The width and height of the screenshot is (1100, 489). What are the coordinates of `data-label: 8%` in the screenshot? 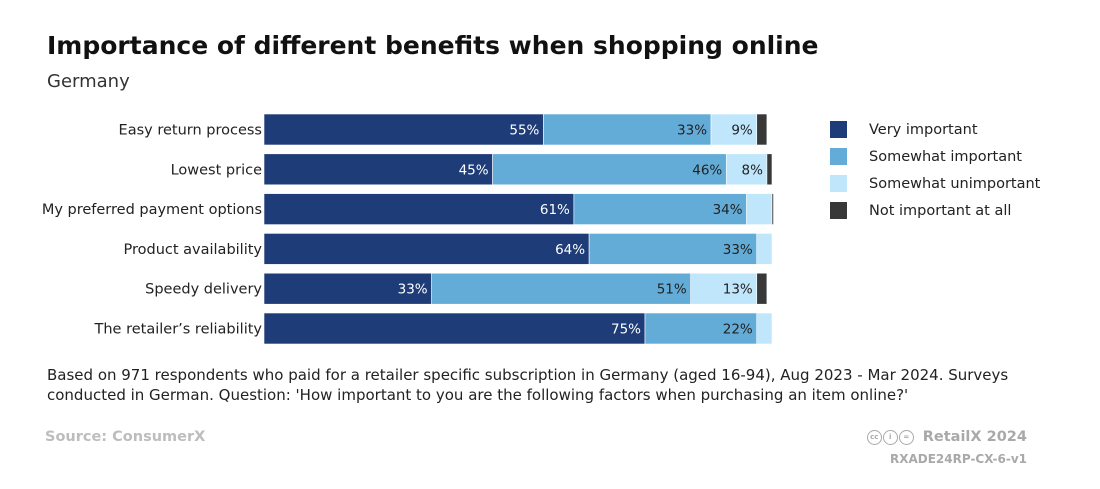 It's located at (752, 170).